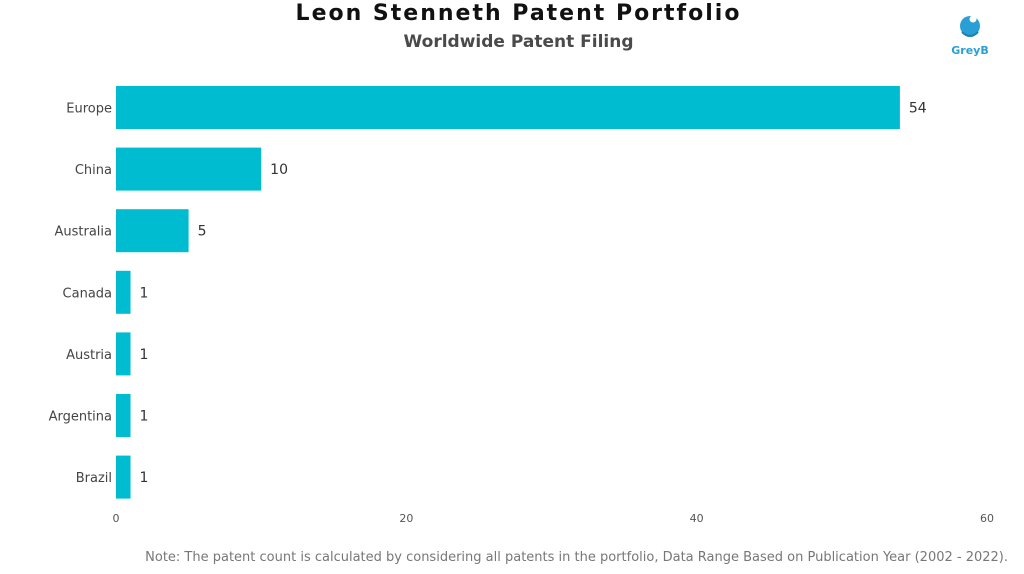  Describe the element at coordinates (406, 518) in the screenshot. I see `x-tick-label-20: 20` at that location.